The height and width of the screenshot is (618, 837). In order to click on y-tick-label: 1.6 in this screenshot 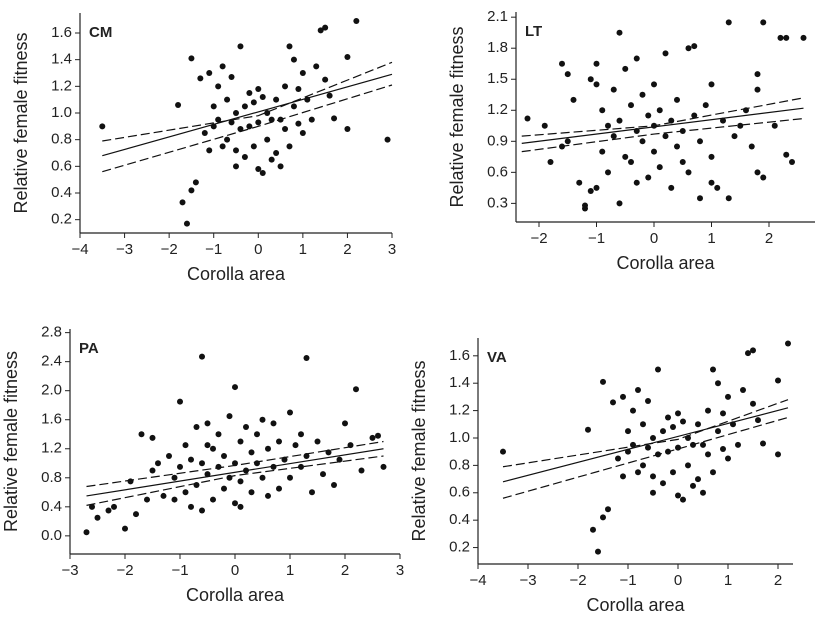, I will do `click(459, 355)`.